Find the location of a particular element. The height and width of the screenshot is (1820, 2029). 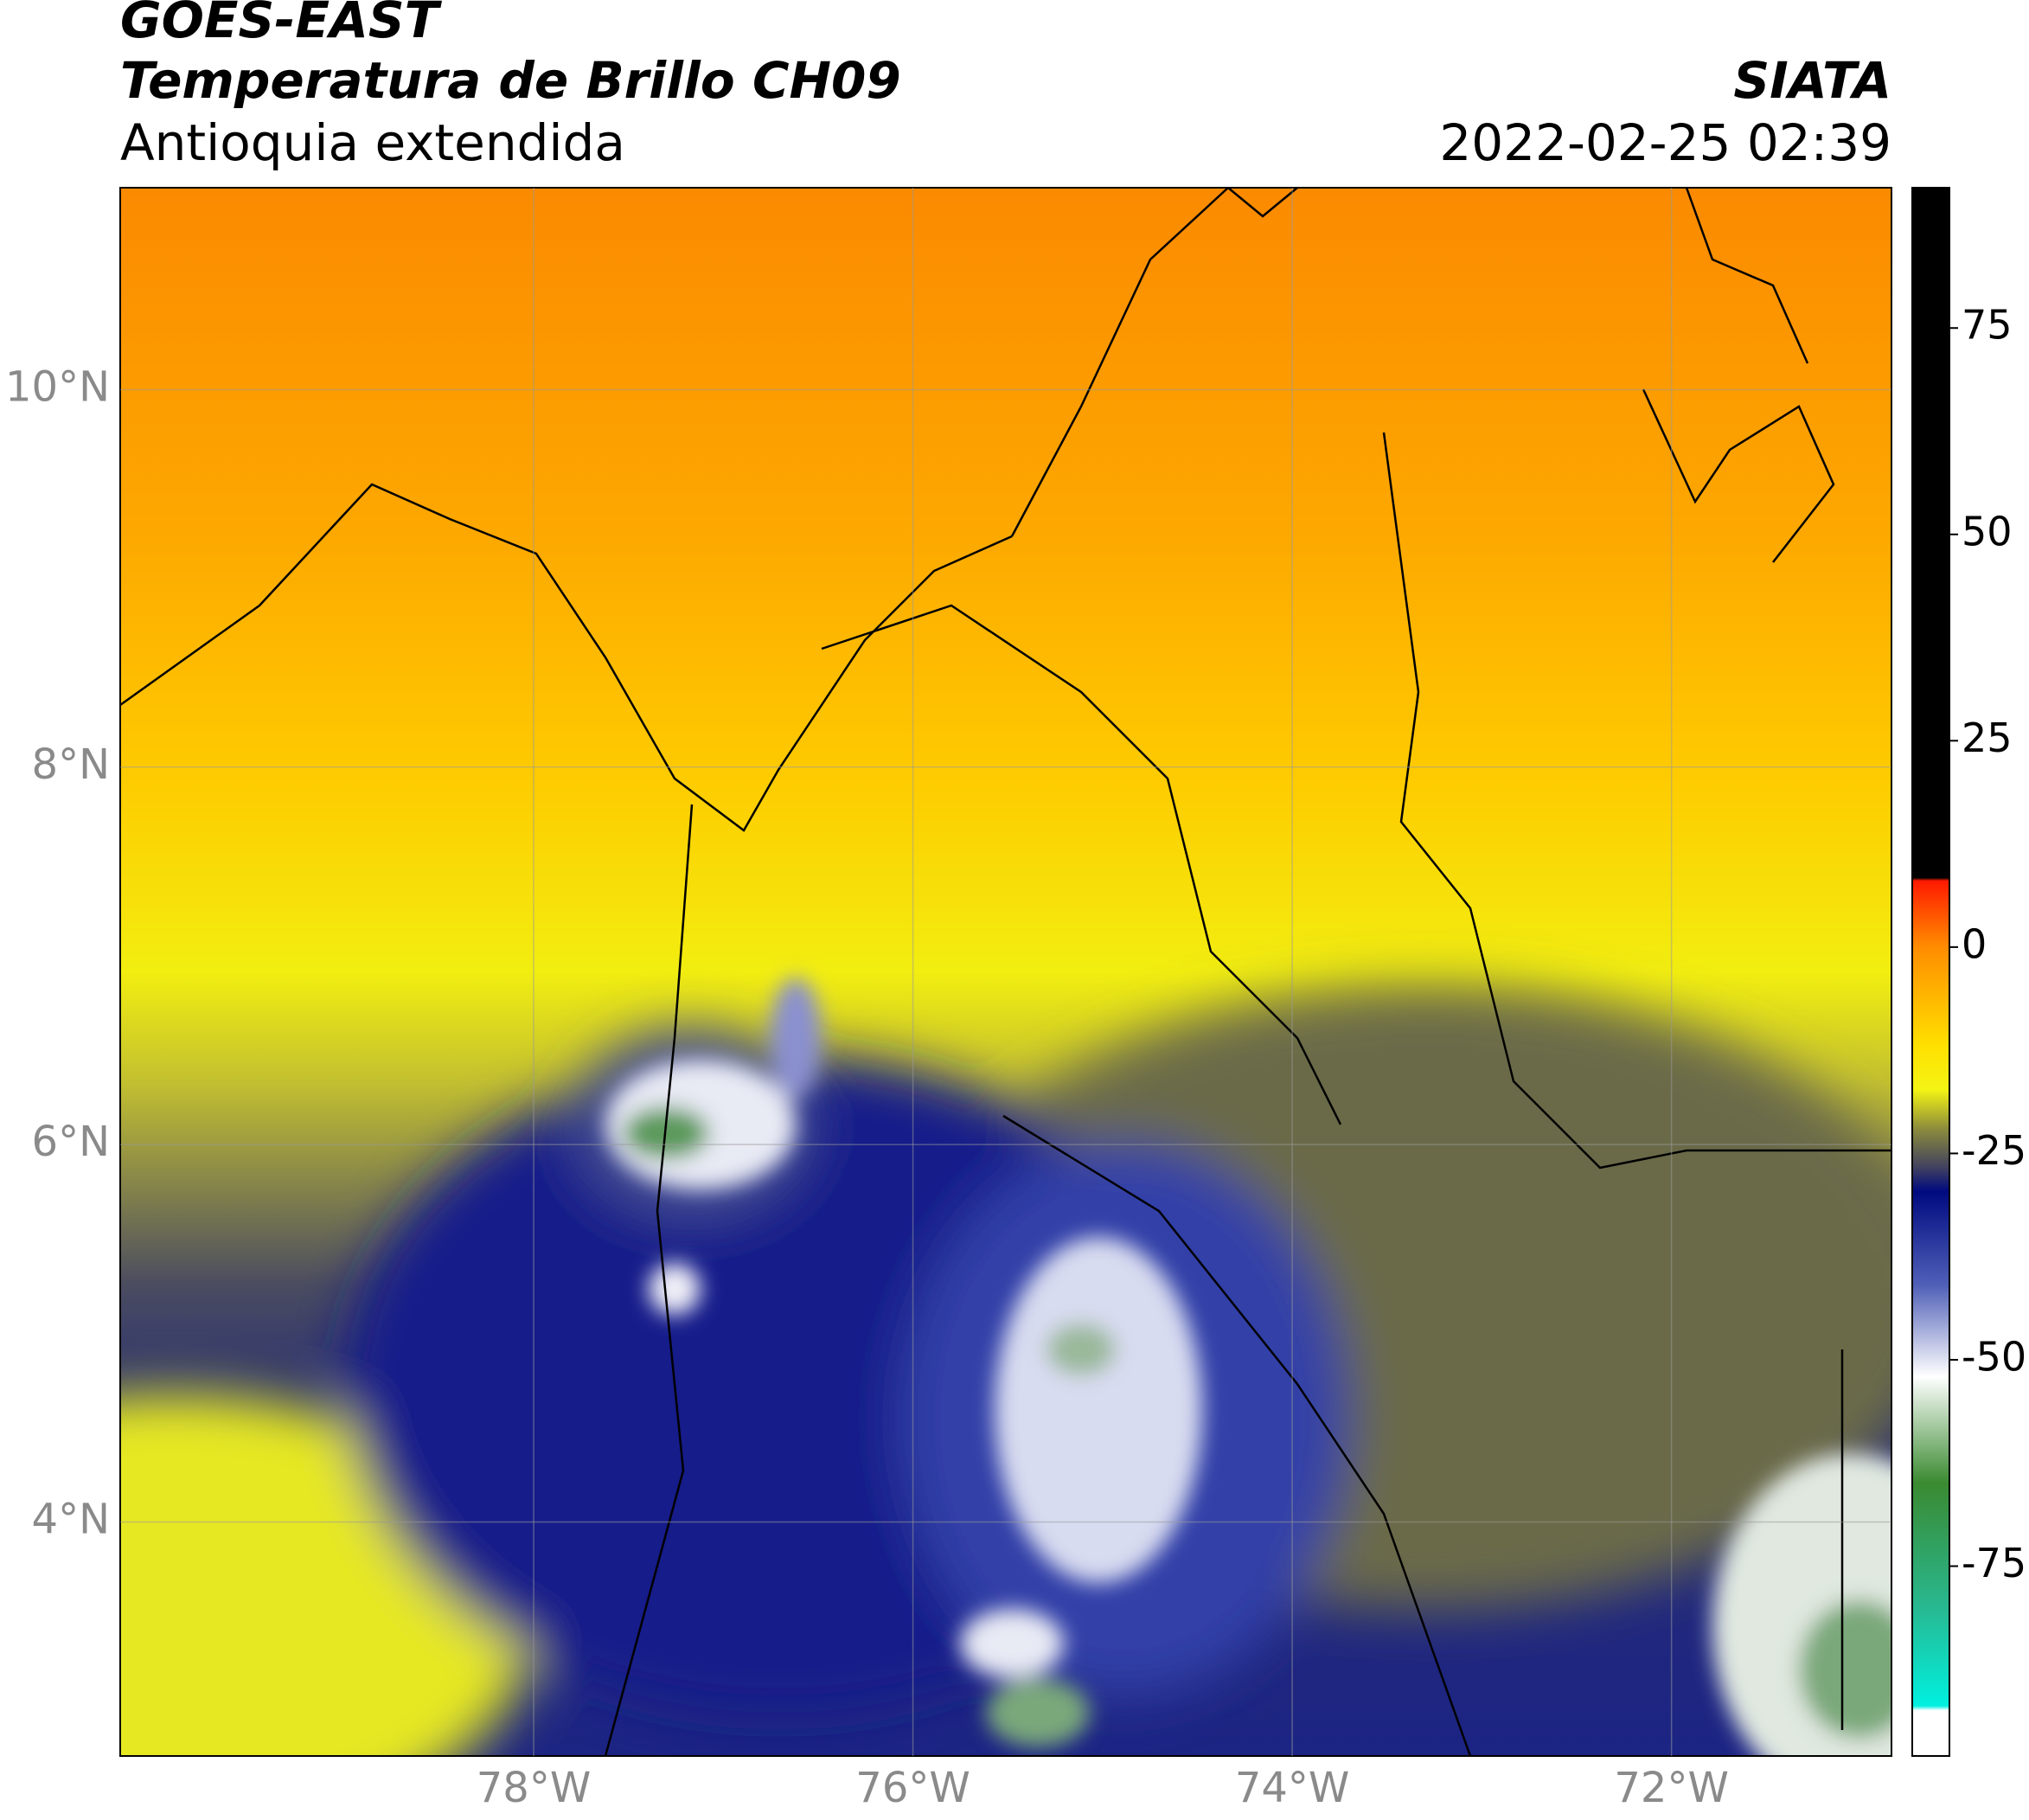

colorbar-tick-label: -75 is located at coordinates (1994, 1563).